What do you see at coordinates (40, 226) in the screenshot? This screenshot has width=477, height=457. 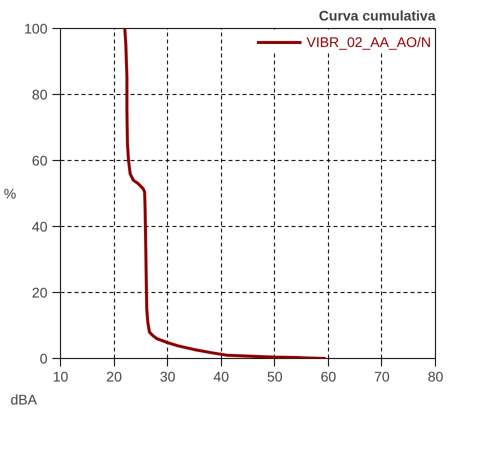 I see `y-tick-label: 40` at bounding box center [40, 226].